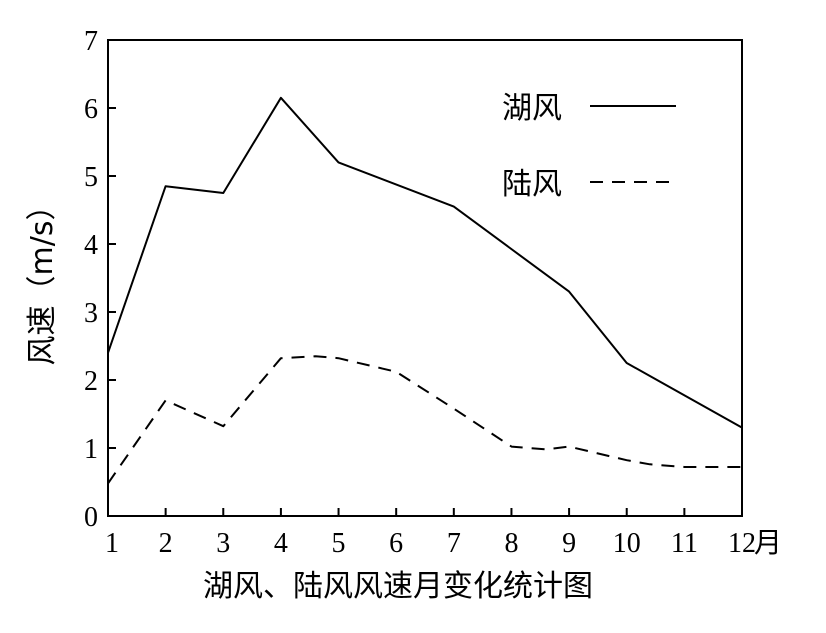  I want to click on x-tick-label: 10, so click(627, 543).